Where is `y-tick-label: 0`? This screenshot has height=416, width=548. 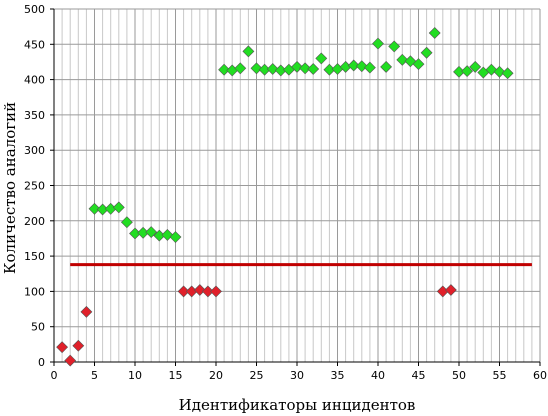
y-tick-label: 0 is located at coordinates (41, 362).